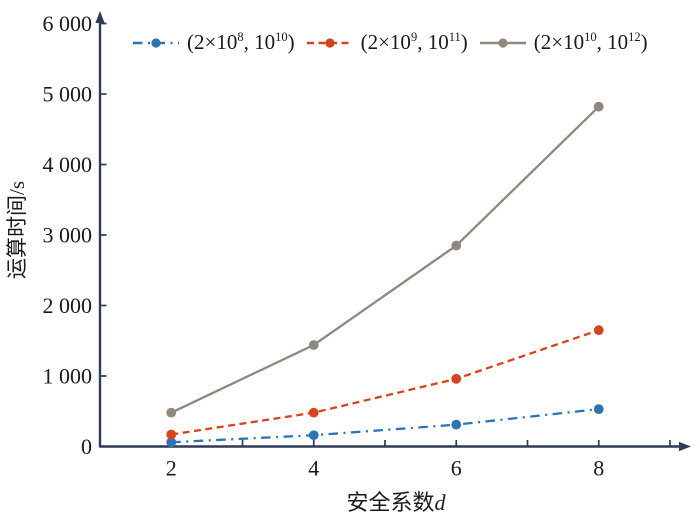 Image resolution: width=700 pixels, height=518 pixels. I want to click on legend-label-0: (2×108, 1010), so click(241, 42).